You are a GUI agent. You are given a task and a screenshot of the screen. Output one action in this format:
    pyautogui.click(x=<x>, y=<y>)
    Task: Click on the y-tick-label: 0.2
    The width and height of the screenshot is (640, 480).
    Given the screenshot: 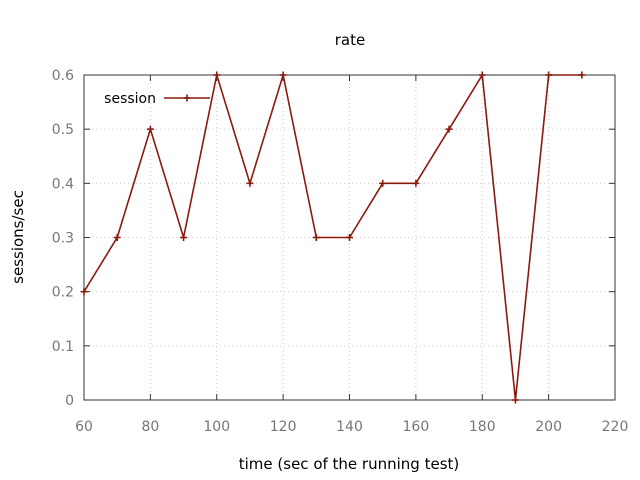 What is the action you would take?
    pyautogui.click(x=63, y=293)
    